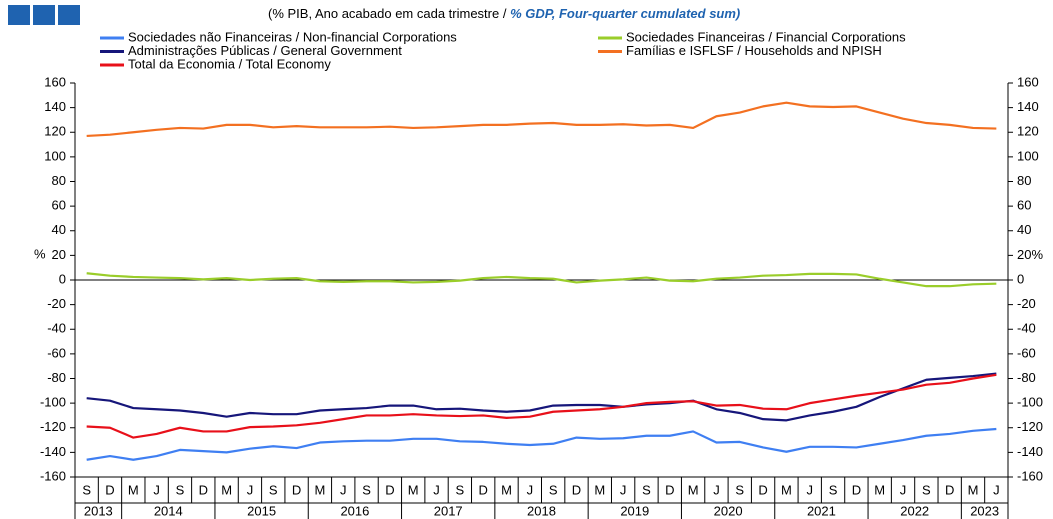 The width and height of the screenshot is (1053, 519). Describe the element at coordinates (1028, 106) in the screenshot. I see `y2-tick-label: 140` at that location.